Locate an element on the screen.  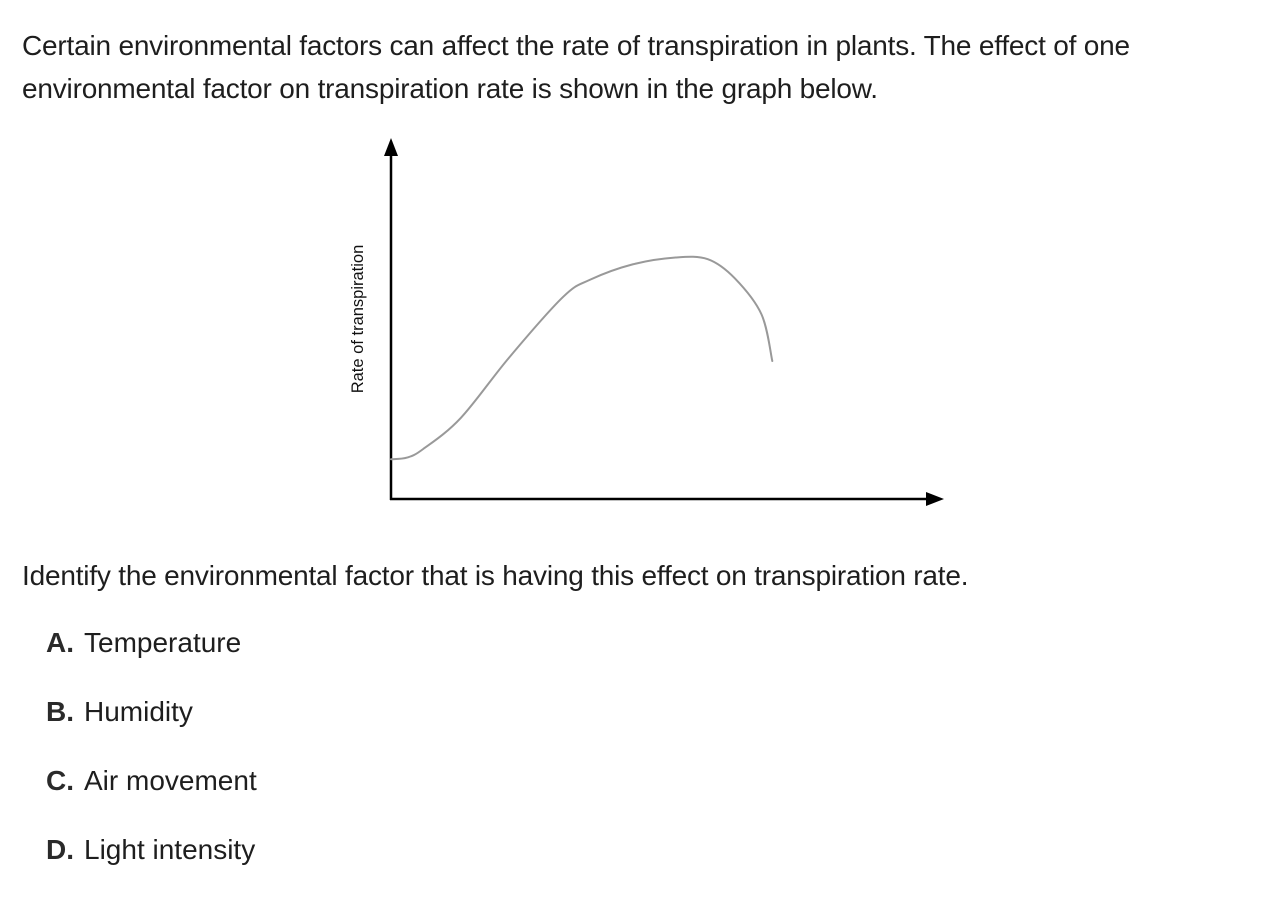
option-a-letter: A. is located at coordinates (60, 642).